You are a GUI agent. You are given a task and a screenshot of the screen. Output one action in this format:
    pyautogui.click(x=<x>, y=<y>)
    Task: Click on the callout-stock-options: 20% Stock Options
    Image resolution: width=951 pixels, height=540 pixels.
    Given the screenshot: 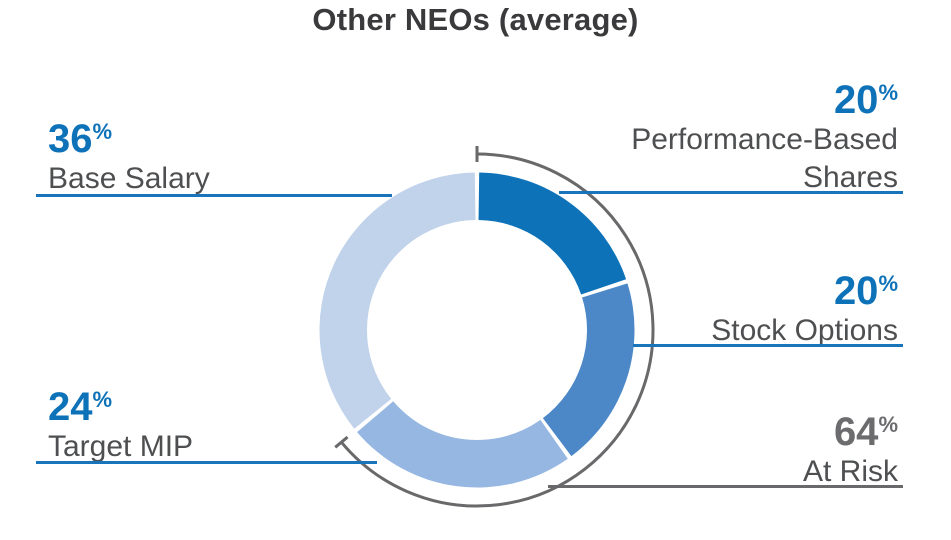 What is the action you would take?
    pyautogui.click(x=804, y=306)
    